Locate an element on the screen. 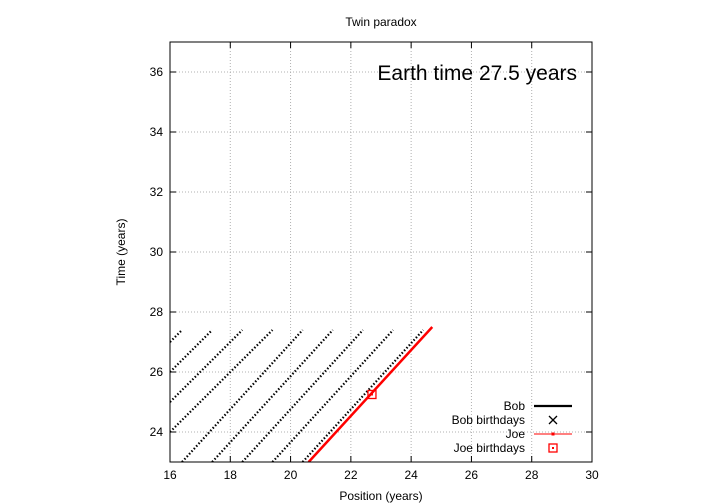 Image resolution: width=720 pixels, height=504 pixels. y-tick-label: 30 is located at coordinates (157, 252).